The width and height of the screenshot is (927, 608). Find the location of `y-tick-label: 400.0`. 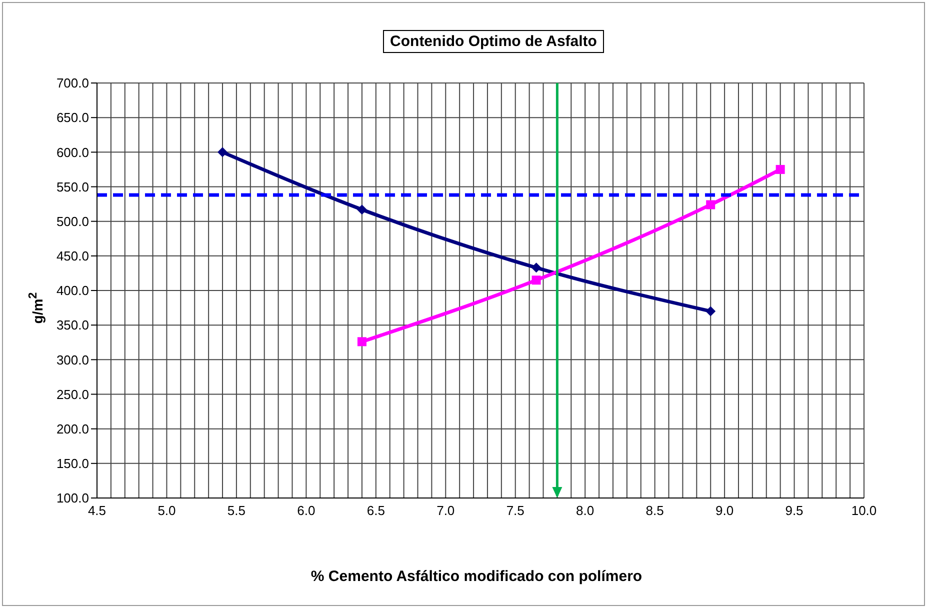

y-tick-label: 400.0 is located at coordinates (72, 290).